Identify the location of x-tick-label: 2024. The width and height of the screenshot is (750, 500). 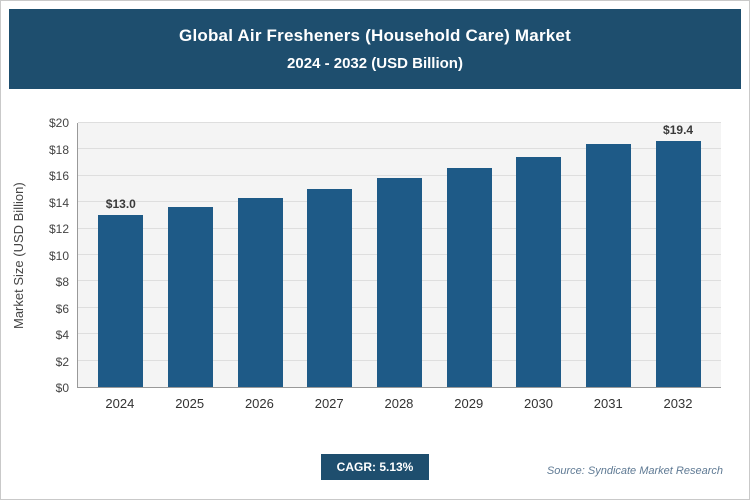
(120, 403).